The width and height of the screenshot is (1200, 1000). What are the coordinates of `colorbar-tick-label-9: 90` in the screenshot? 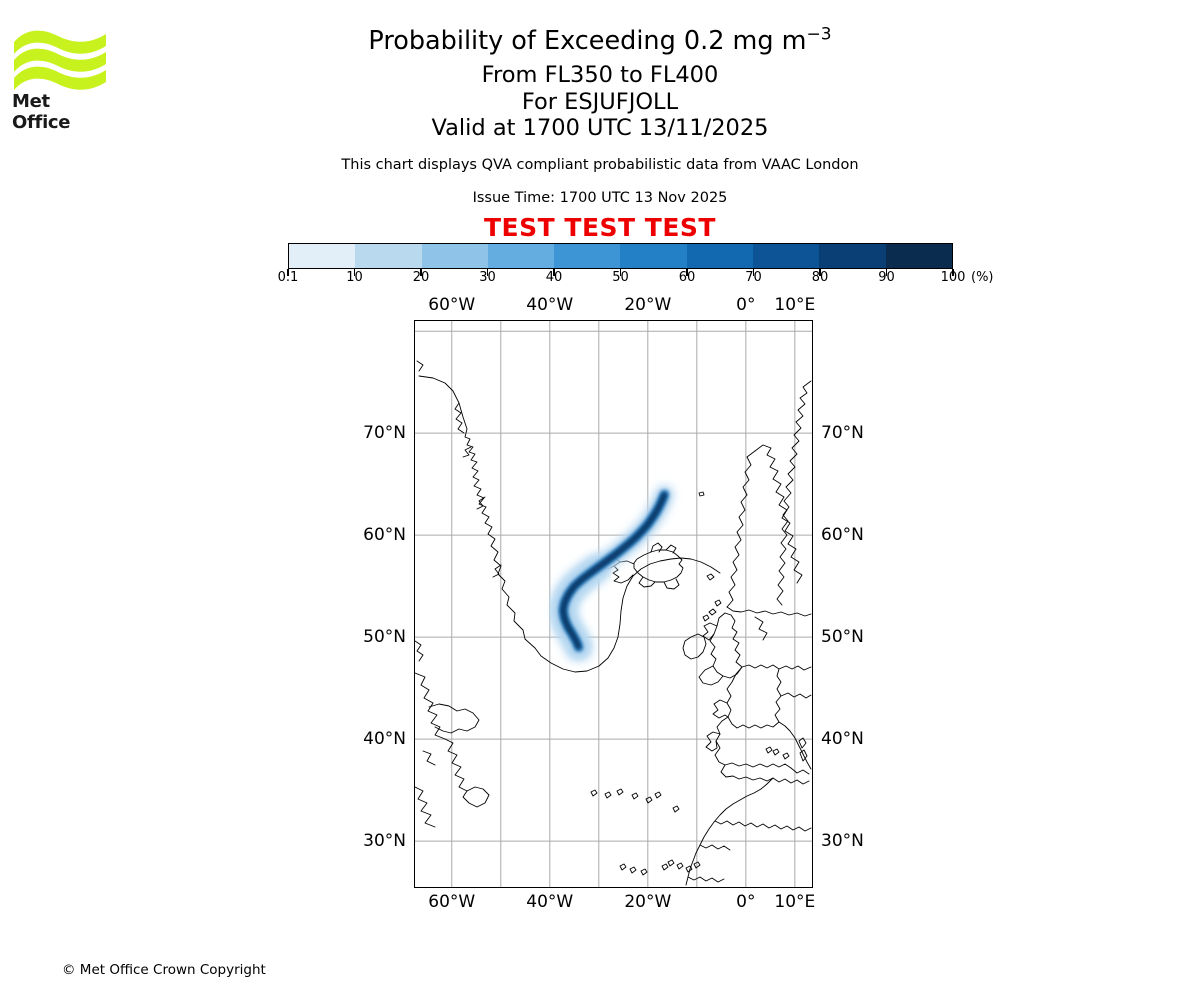 It's located at (886, 277).